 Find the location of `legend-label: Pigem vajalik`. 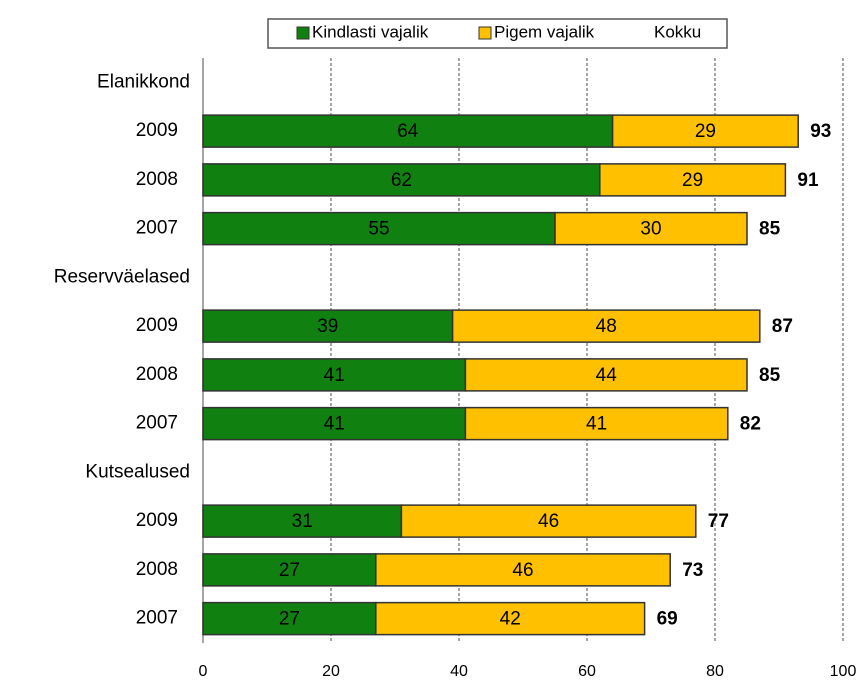

legend-label: Pigem vajalik is located at coordinates (544, 31).